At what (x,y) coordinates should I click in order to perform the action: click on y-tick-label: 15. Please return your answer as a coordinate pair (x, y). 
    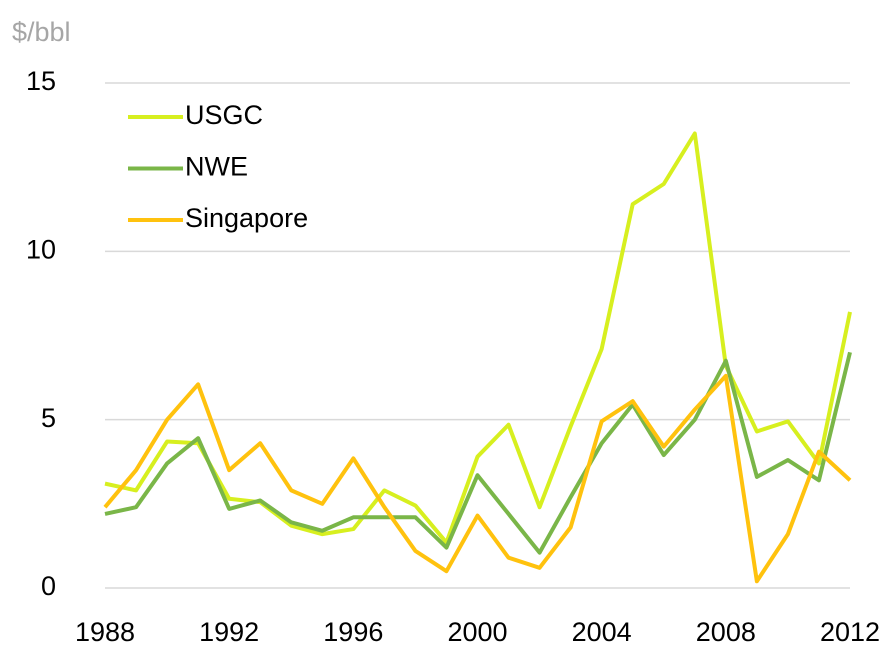
    Looking at the image, I should click on (41, 81).